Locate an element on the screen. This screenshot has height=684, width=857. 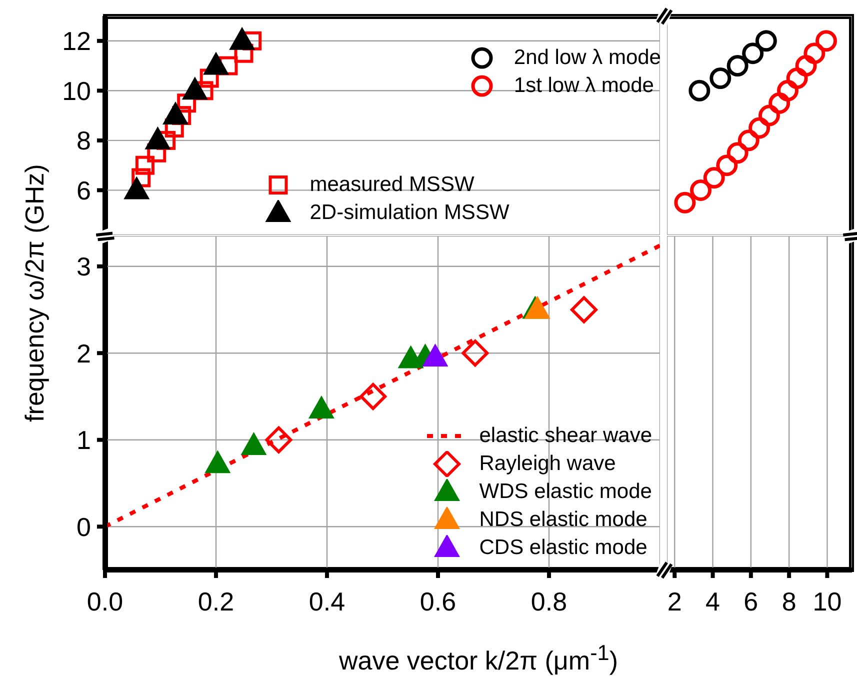
y-tick-label: 0 is located at coordinates (83, 527).